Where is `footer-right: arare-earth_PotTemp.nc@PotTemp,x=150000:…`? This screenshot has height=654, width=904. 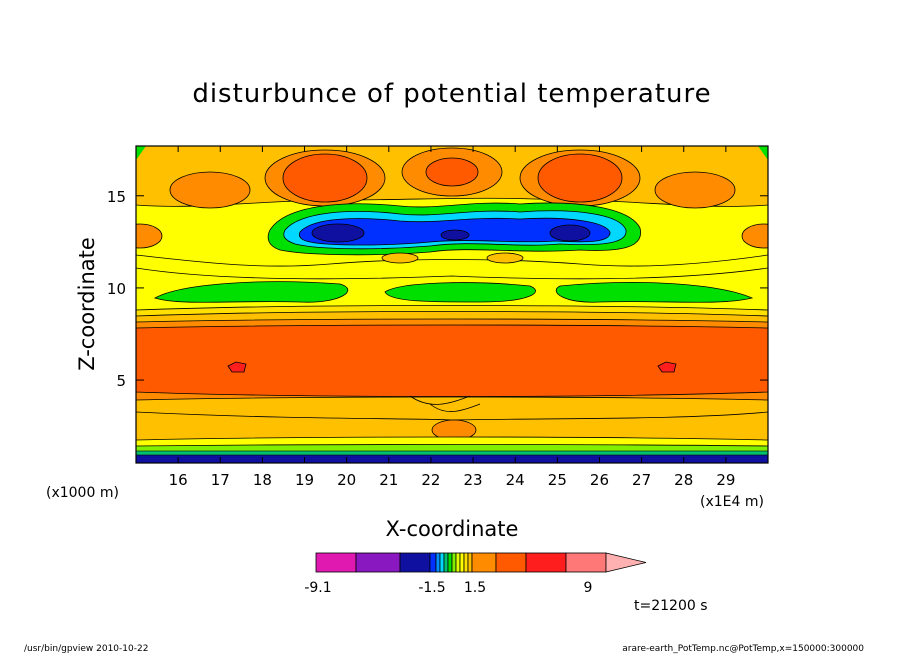 footer-right: arare-earth_PotTemp.nc@PotTemp,x=150000:… is located at coordinates (743, 649).